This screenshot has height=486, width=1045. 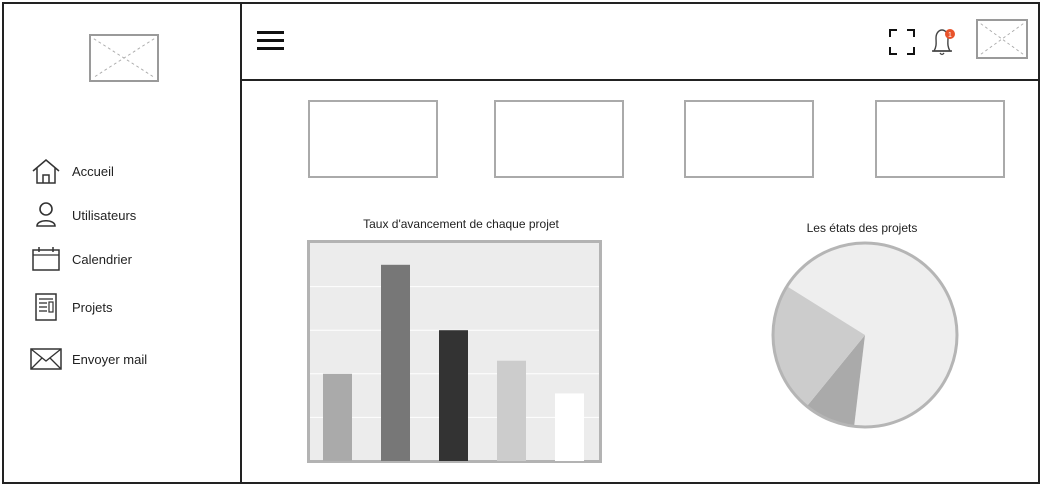 I want to click on user-avatar-placeholder, so click(x=1002, y=39).